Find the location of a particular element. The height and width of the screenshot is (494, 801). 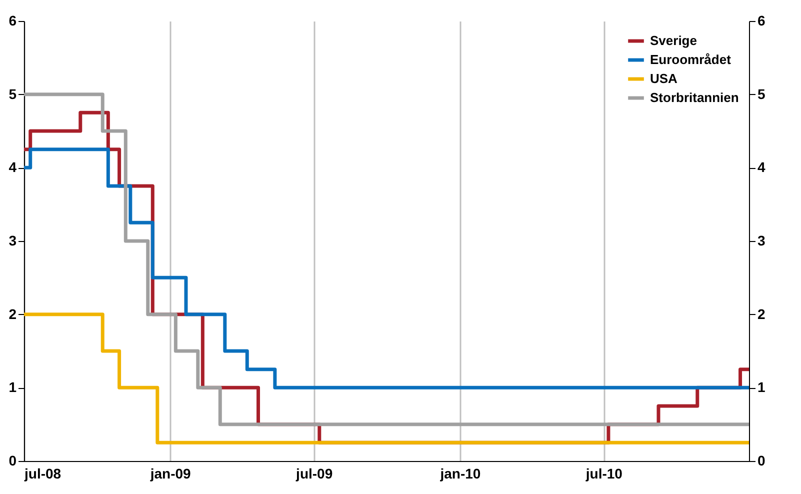

x-tick-label: jul-08 is located at coordinates (43, 474).